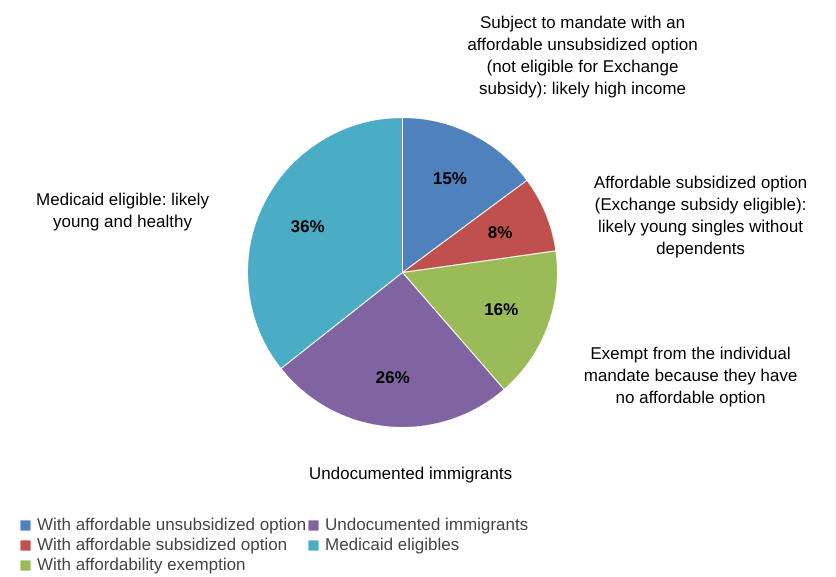  What do you see at coordinates (141, 565) in the screenshot?
I see `legend-label: With affordability exemption` at bounding box center [141, 565].